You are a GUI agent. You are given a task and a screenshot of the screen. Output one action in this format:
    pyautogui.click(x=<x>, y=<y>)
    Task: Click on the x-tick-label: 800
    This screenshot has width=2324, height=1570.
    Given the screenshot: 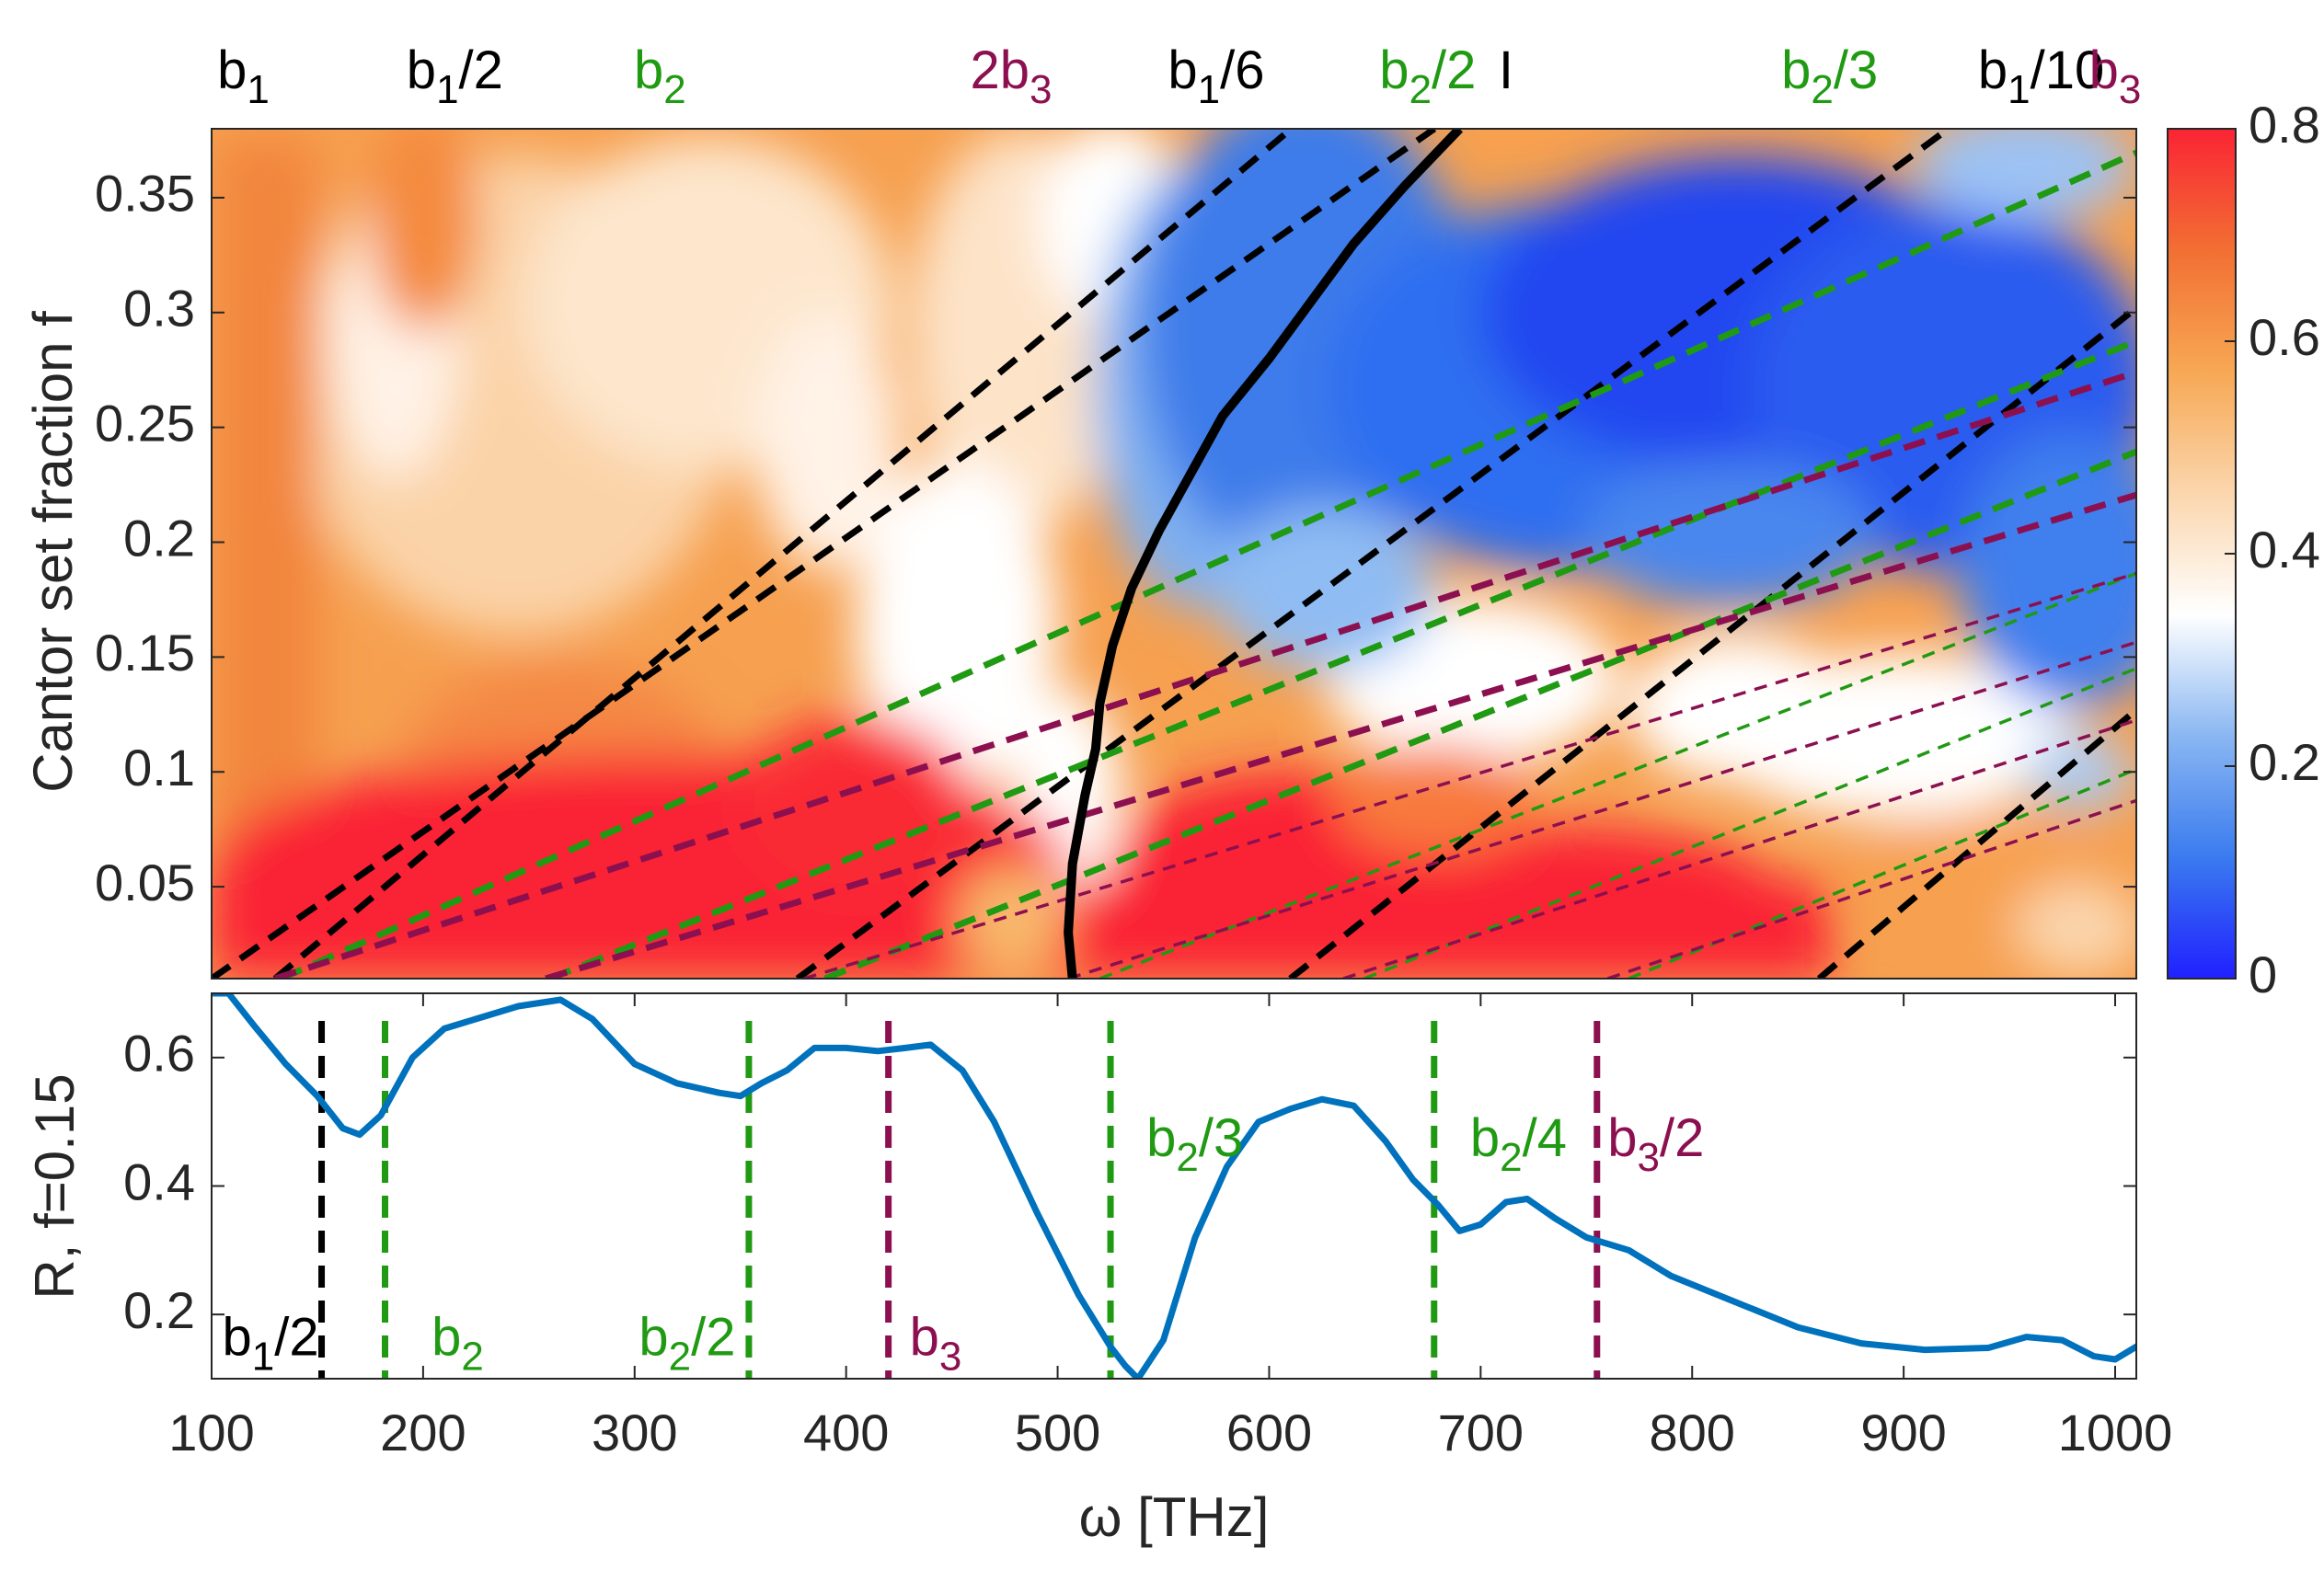 What is the action you would take?
    pyautogui.click(x=1692, y=1432)
    